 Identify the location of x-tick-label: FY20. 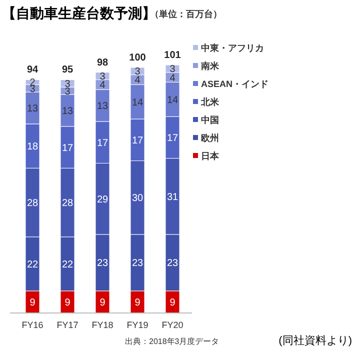
(173, 325).